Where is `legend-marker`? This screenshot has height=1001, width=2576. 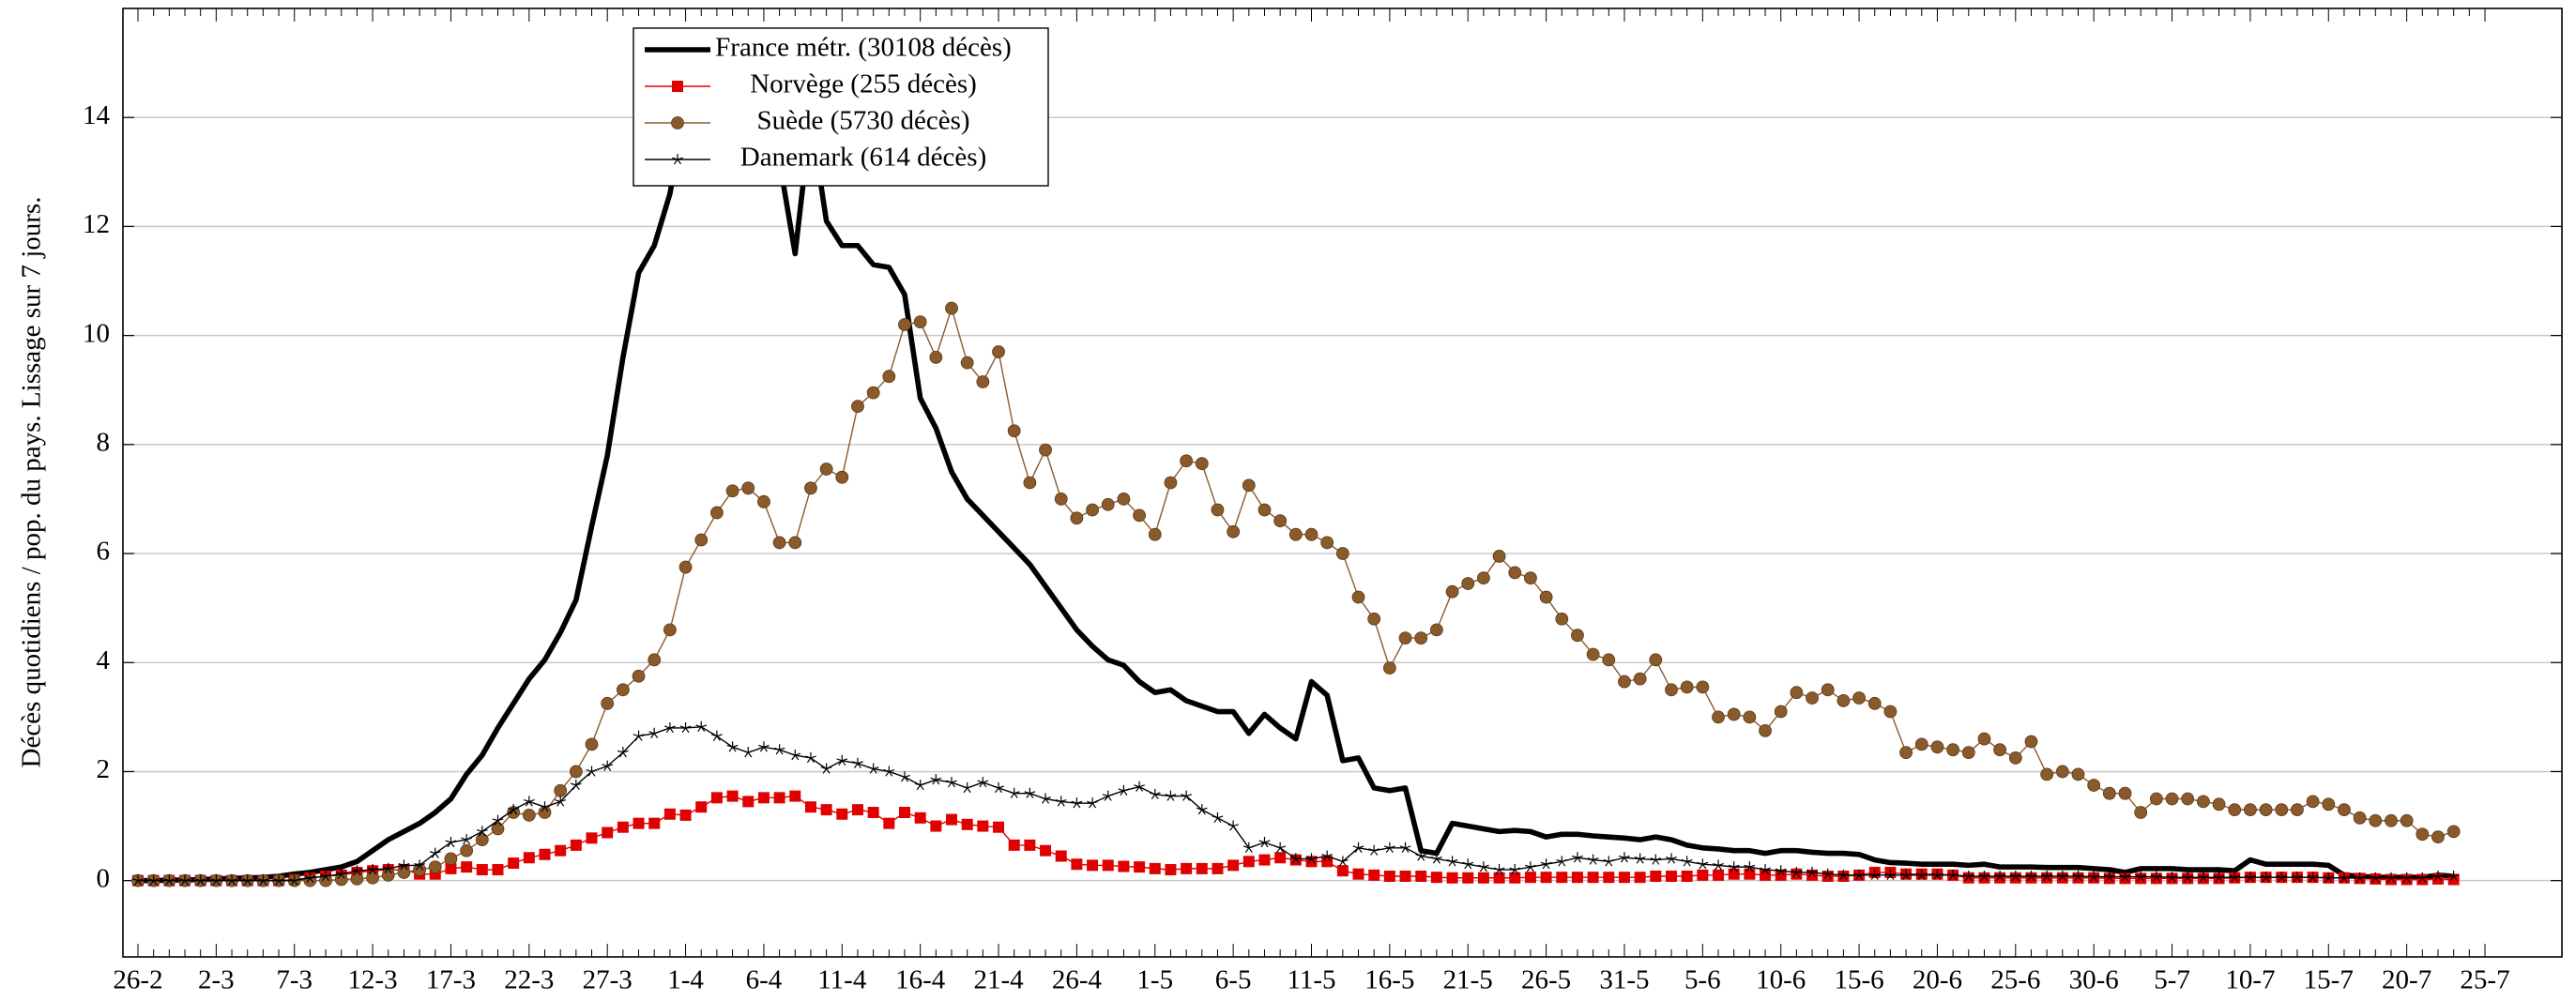
legend-marker is located at coordinates (677, 86).